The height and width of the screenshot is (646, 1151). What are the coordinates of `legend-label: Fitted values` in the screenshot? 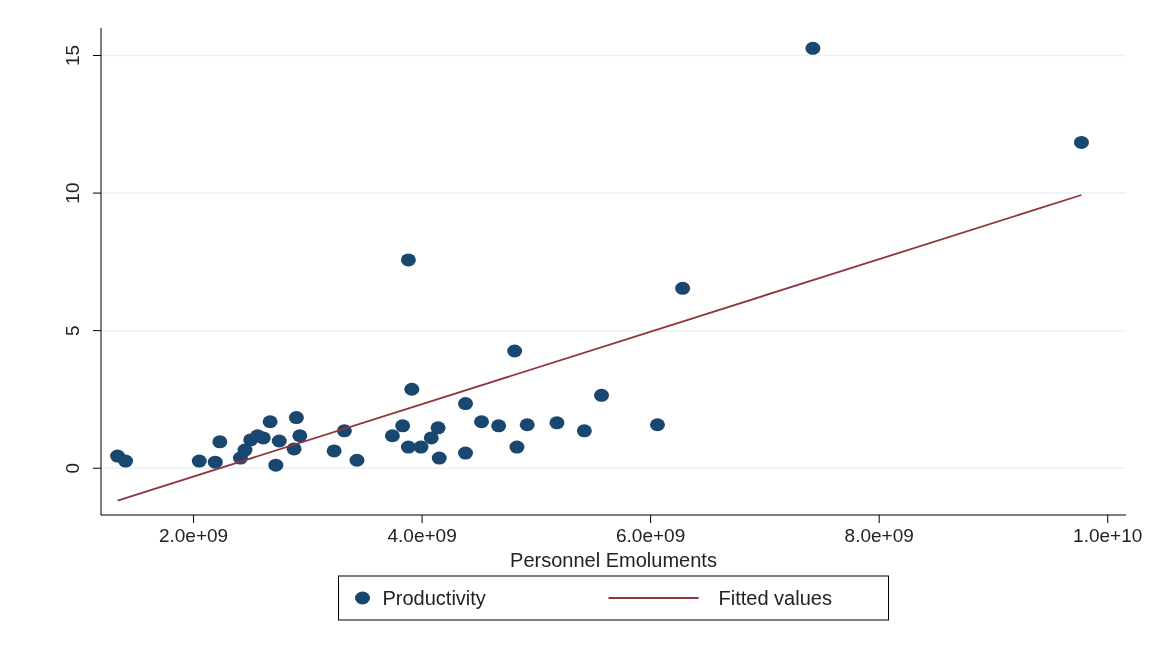 It's located at (775, 598).